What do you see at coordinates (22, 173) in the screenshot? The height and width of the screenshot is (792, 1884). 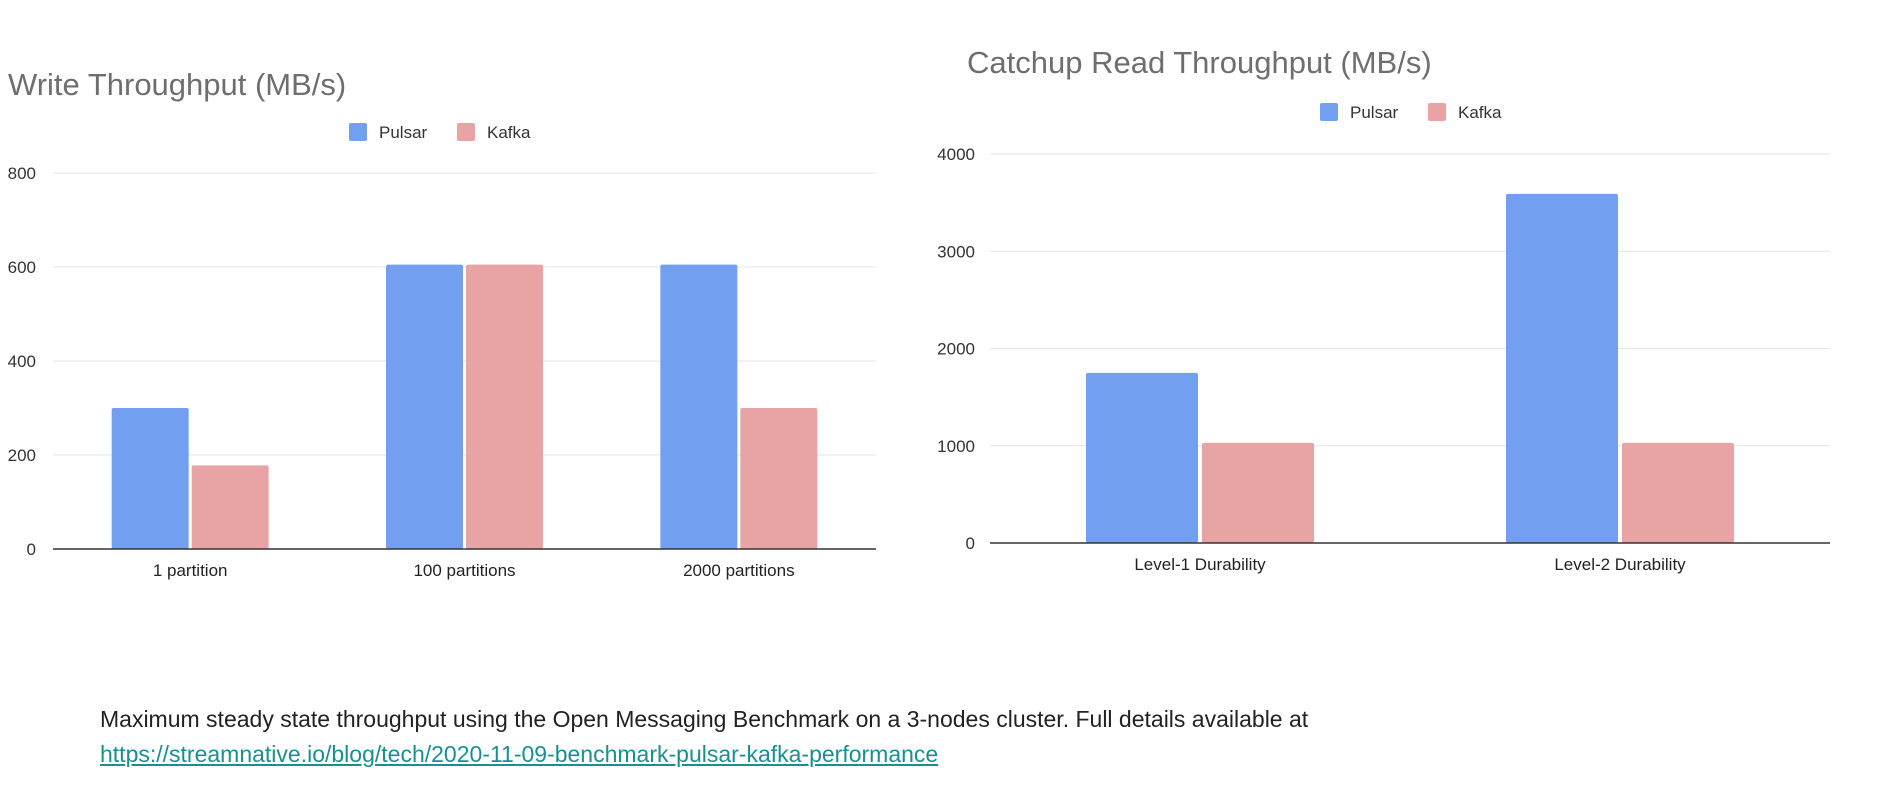 I see `y-tick-label: 800` at bounding box center [22, 173].